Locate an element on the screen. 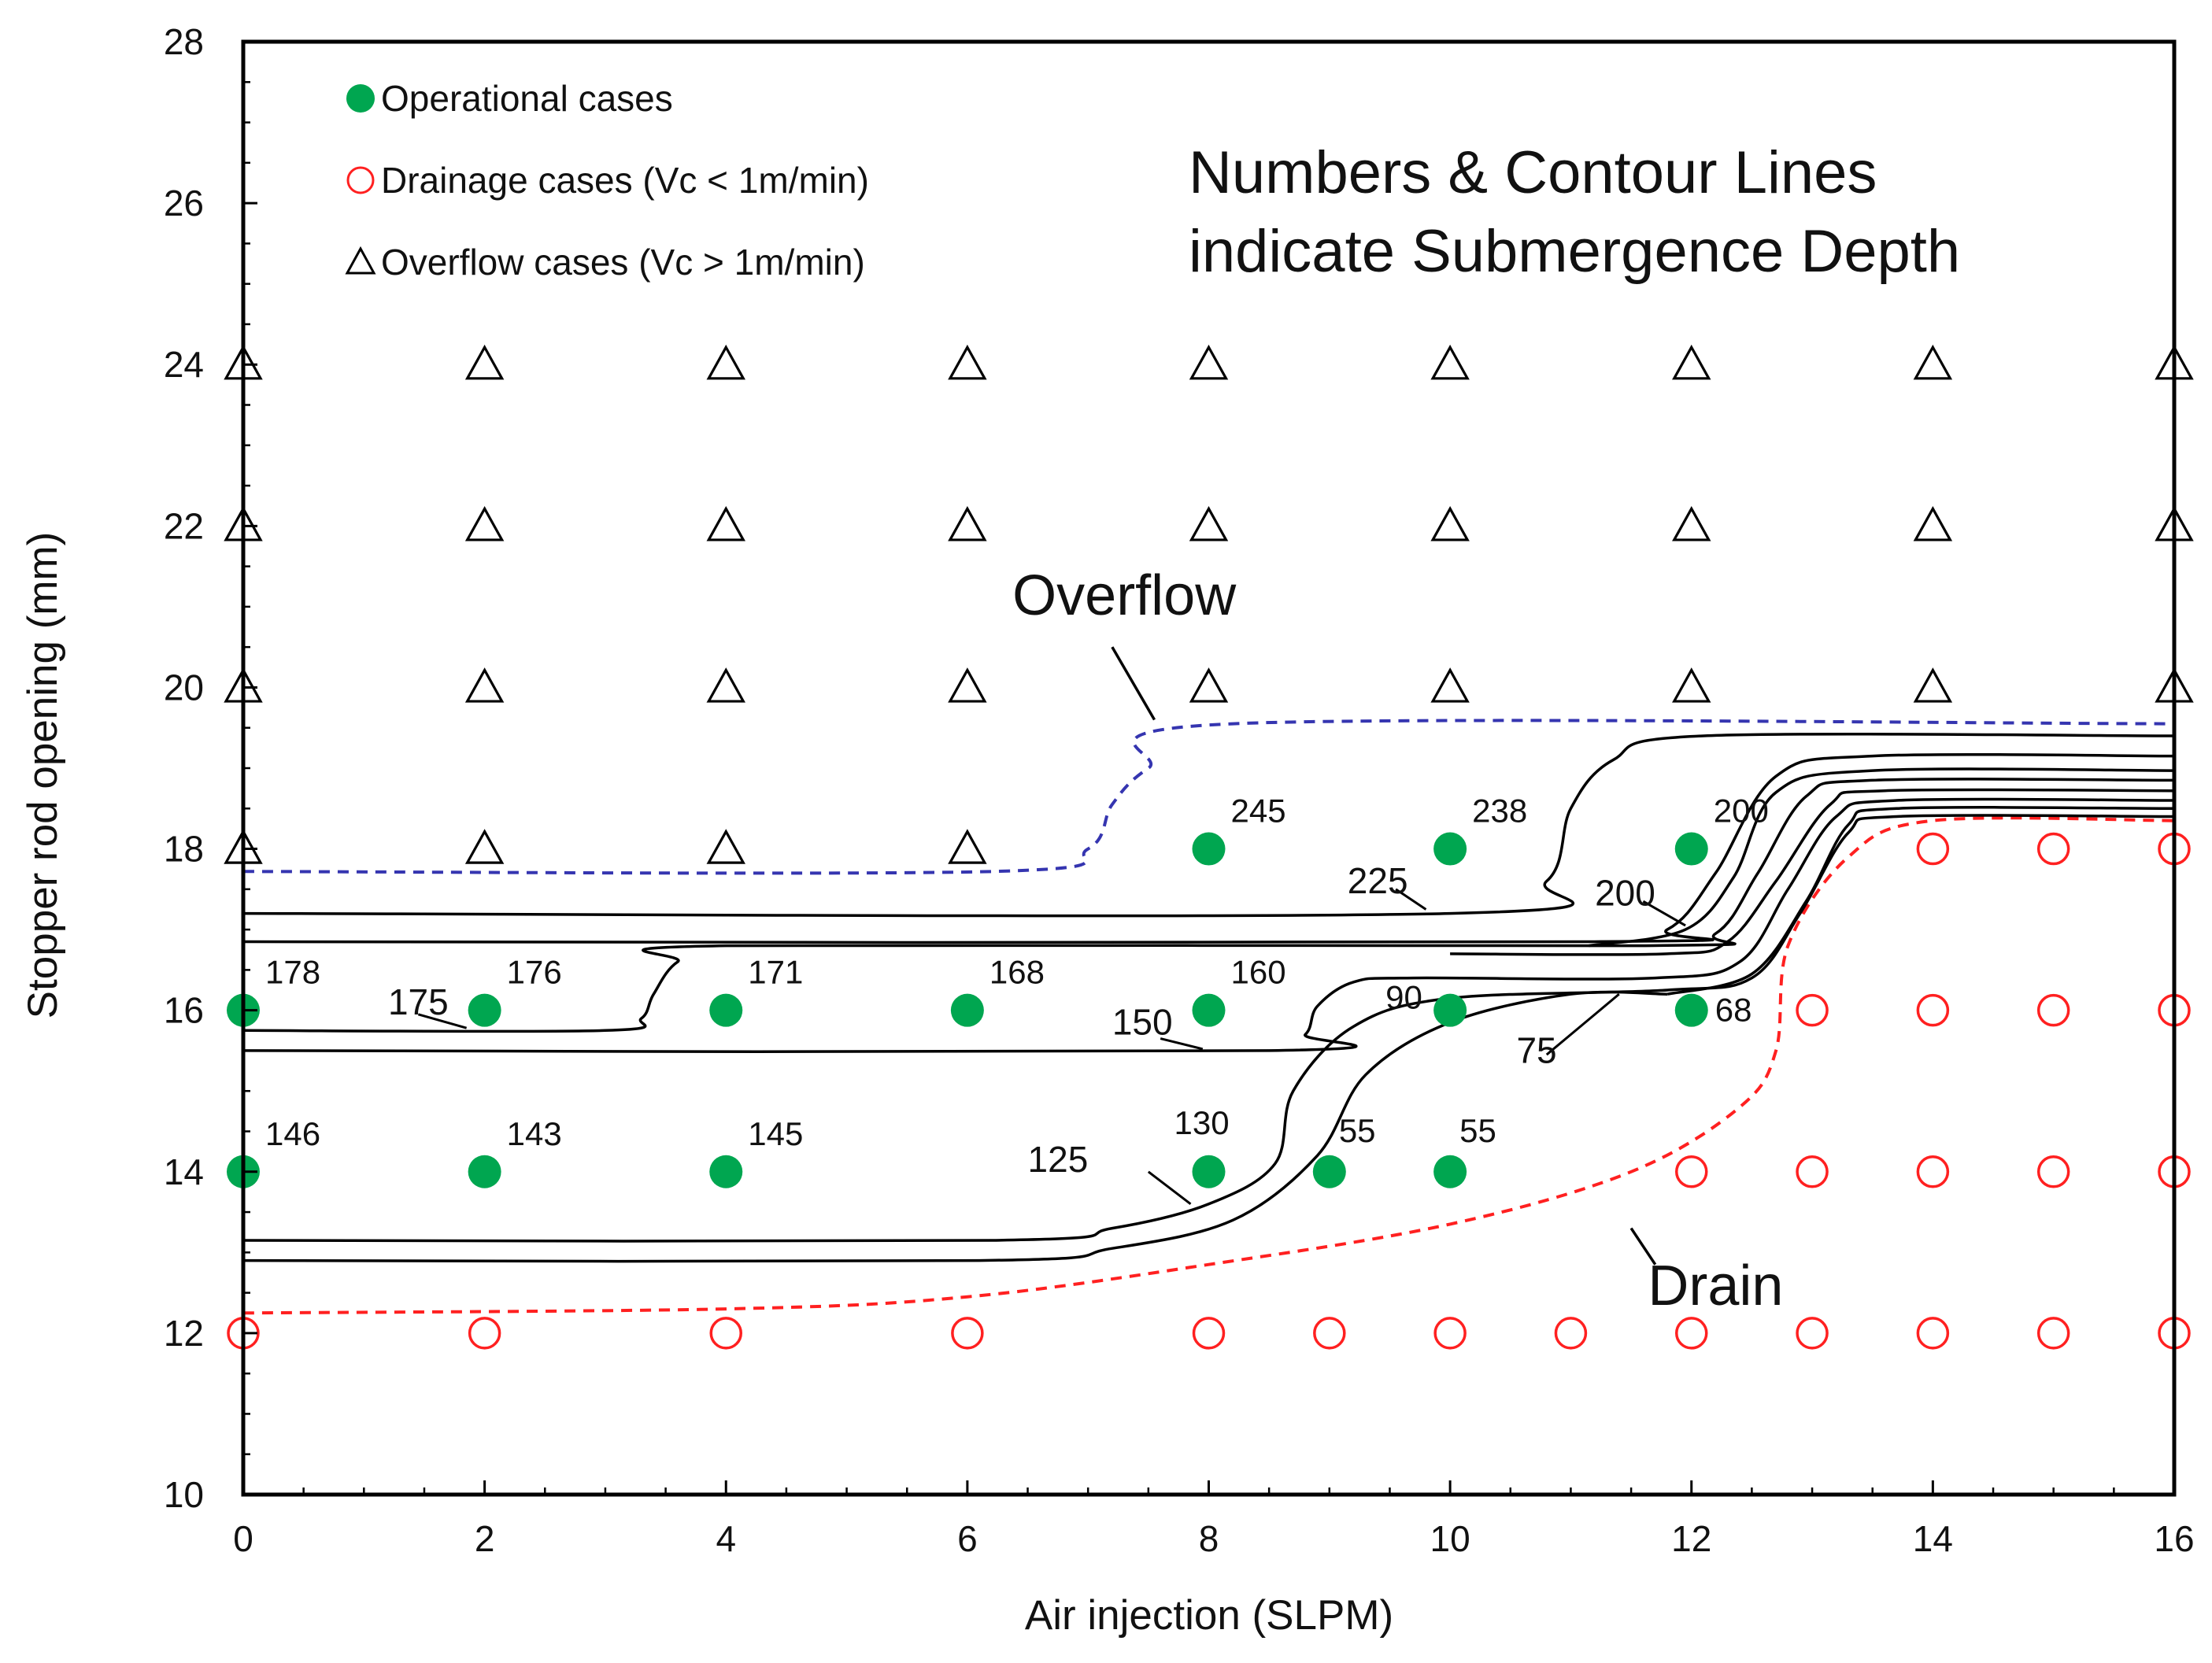 This screenshot has height=1663, width=2212. operational-point-label: 90 is located at coordinates (1403, 998).